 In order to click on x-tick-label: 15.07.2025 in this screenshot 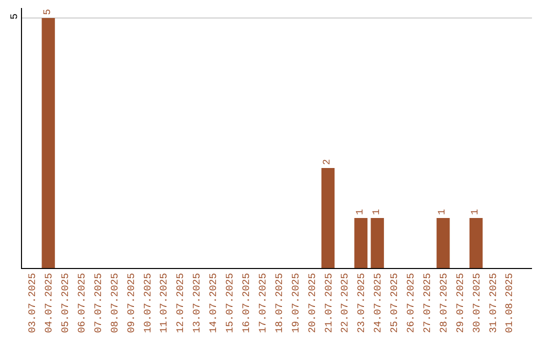, I will do `click(231, 303)`.